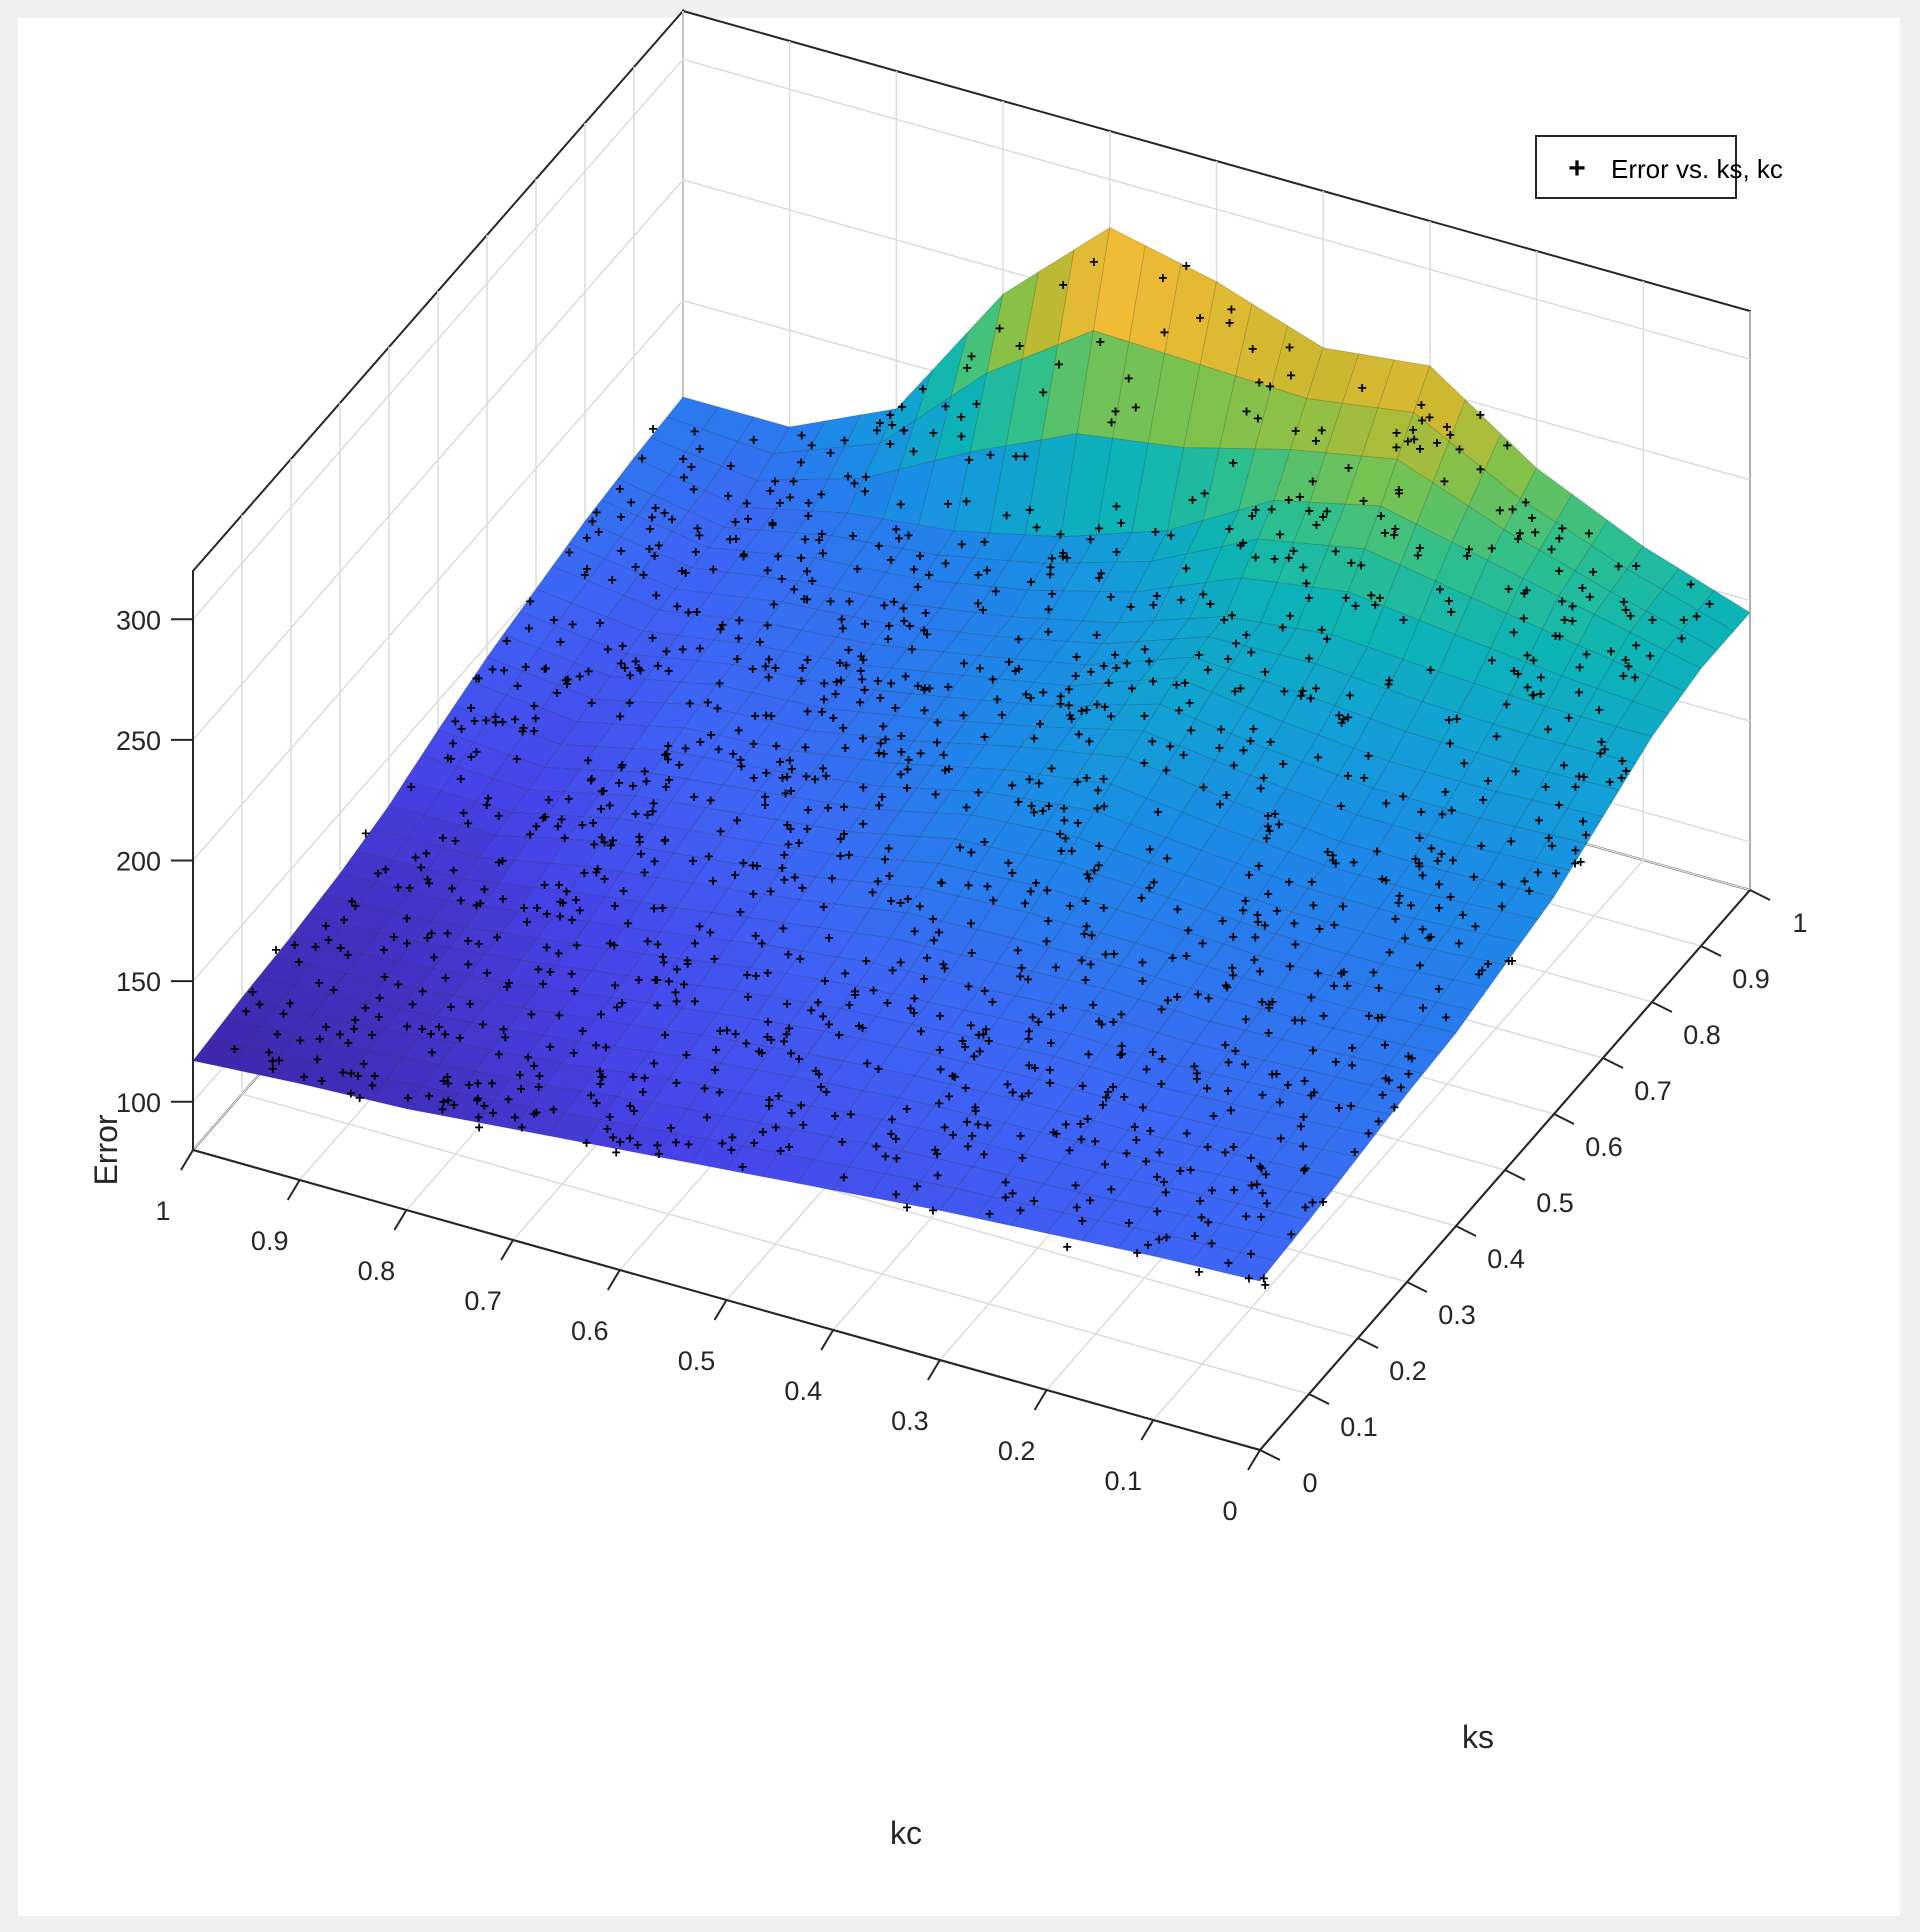 Image resolution: width=1920 pixels, height=1932 pixels. Describe the element at coordinates (1697, 169) in the screenshot. I see `legend-entry-label: Error vs. ks, kc` at that location.